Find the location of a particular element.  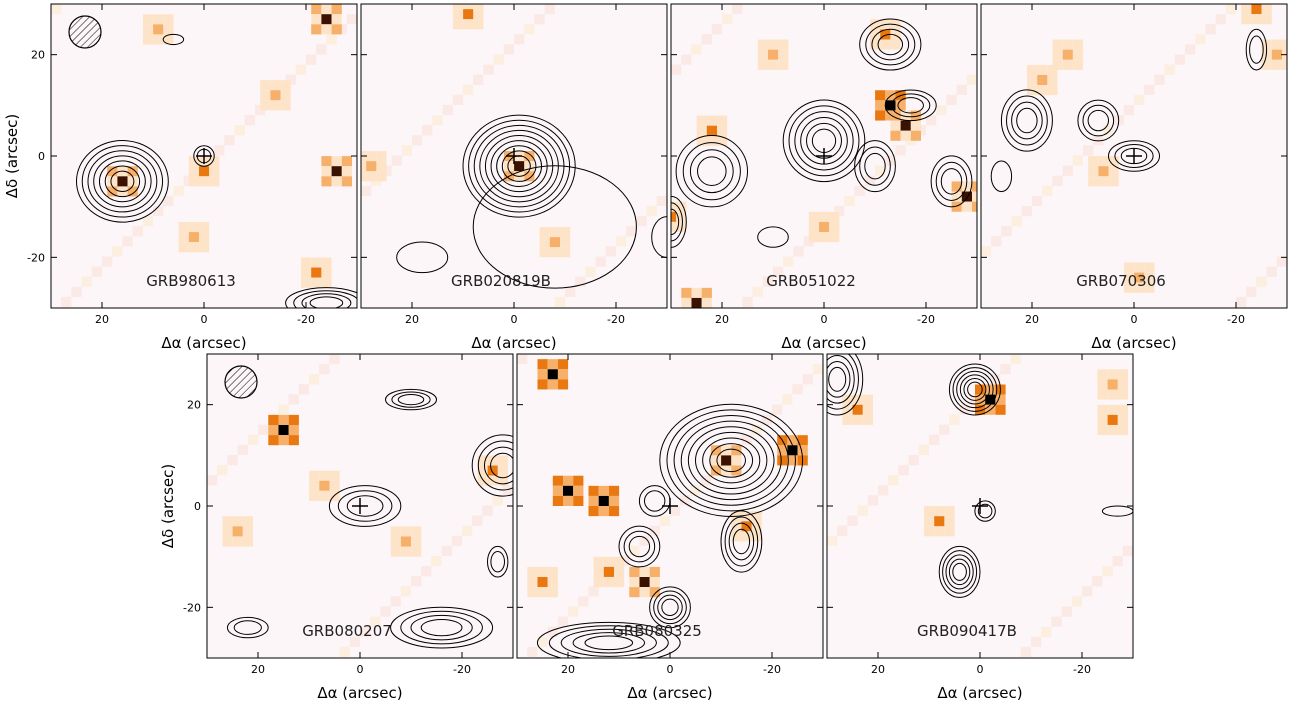

image-content is located at coordinates (980, 505).